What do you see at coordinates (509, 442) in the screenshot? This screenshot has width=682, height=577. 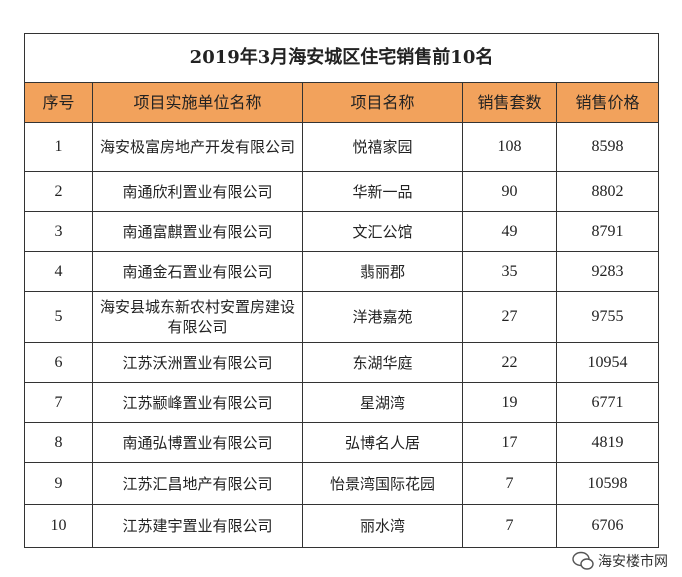 I see `cell: 17` at bounding box center [509, 442].